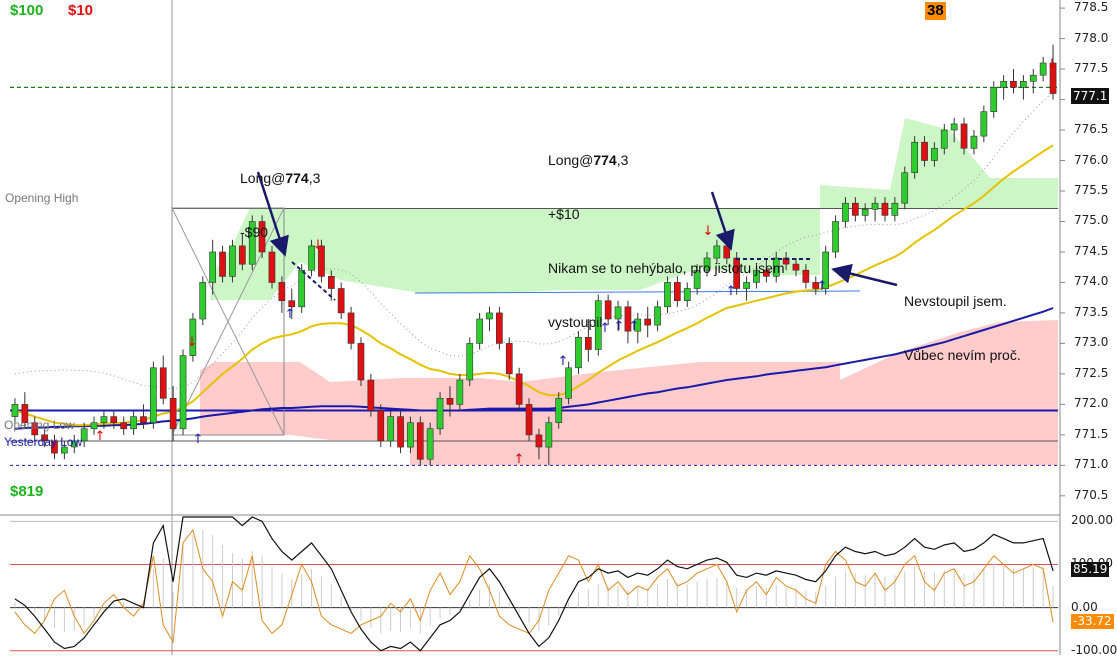 Image resolution: width=1117 pixels, height=657 pixels. I want to click on bar-count-badge: 38, so click(935, 11).